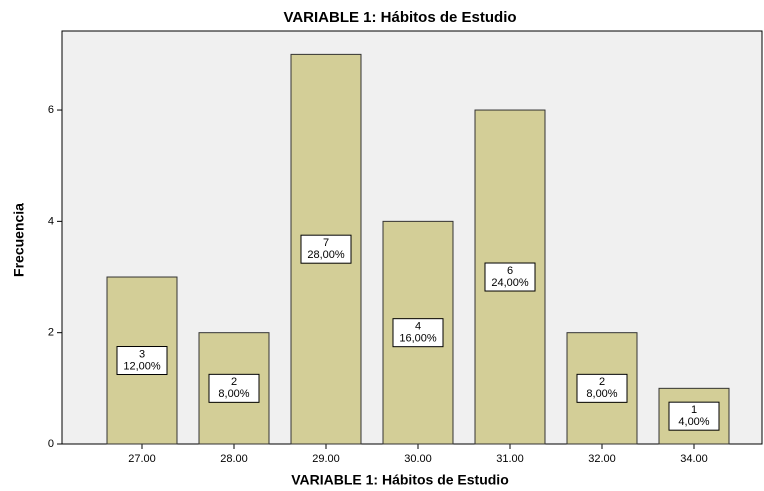 This screenshot has width=764, height=491. What do you see at coordinates (51, 221) in the screenshot?
I see `y-tick-label: 4` at bounding box center [51, 221].